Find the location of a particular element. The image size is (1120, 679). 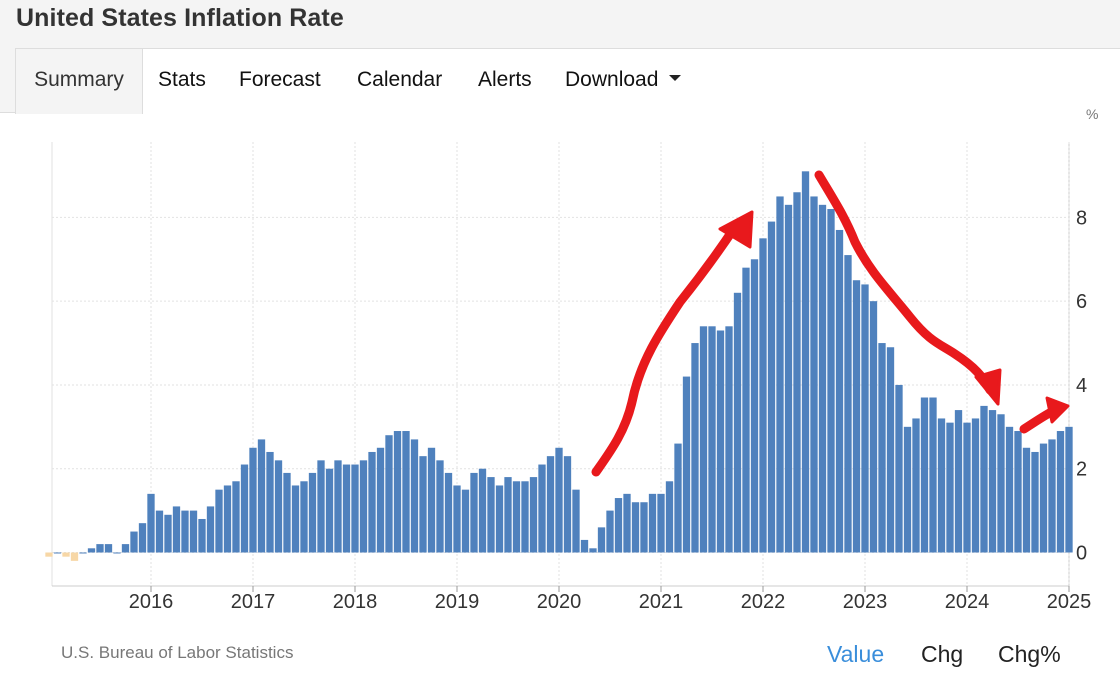

x-tick-label: 2020 is located at coordinates (559, 602).